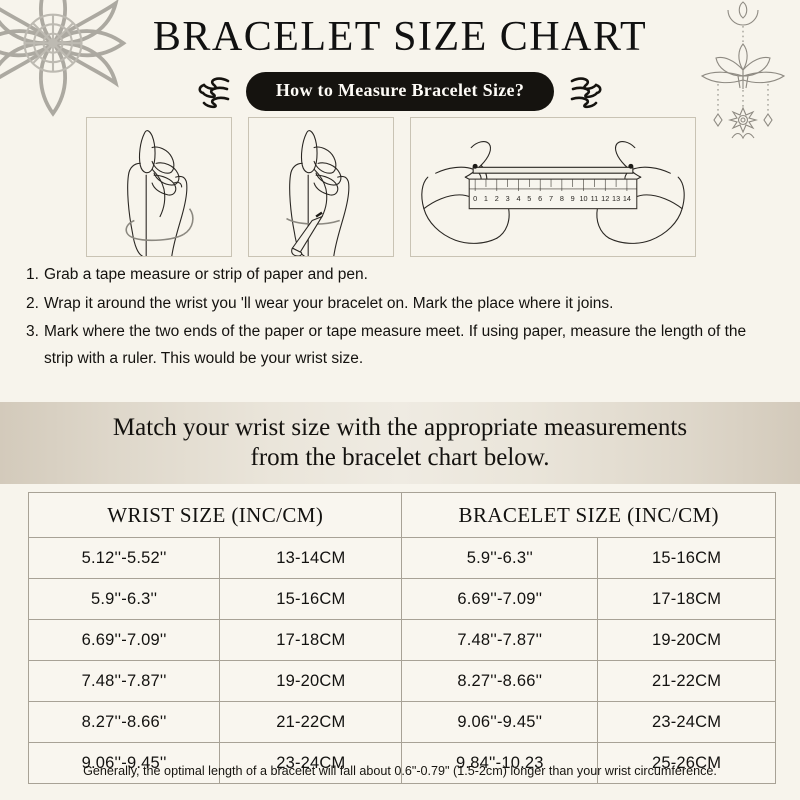  I want to click on table-cell-wrist_cm: 19-20CM, so click(311, 681).